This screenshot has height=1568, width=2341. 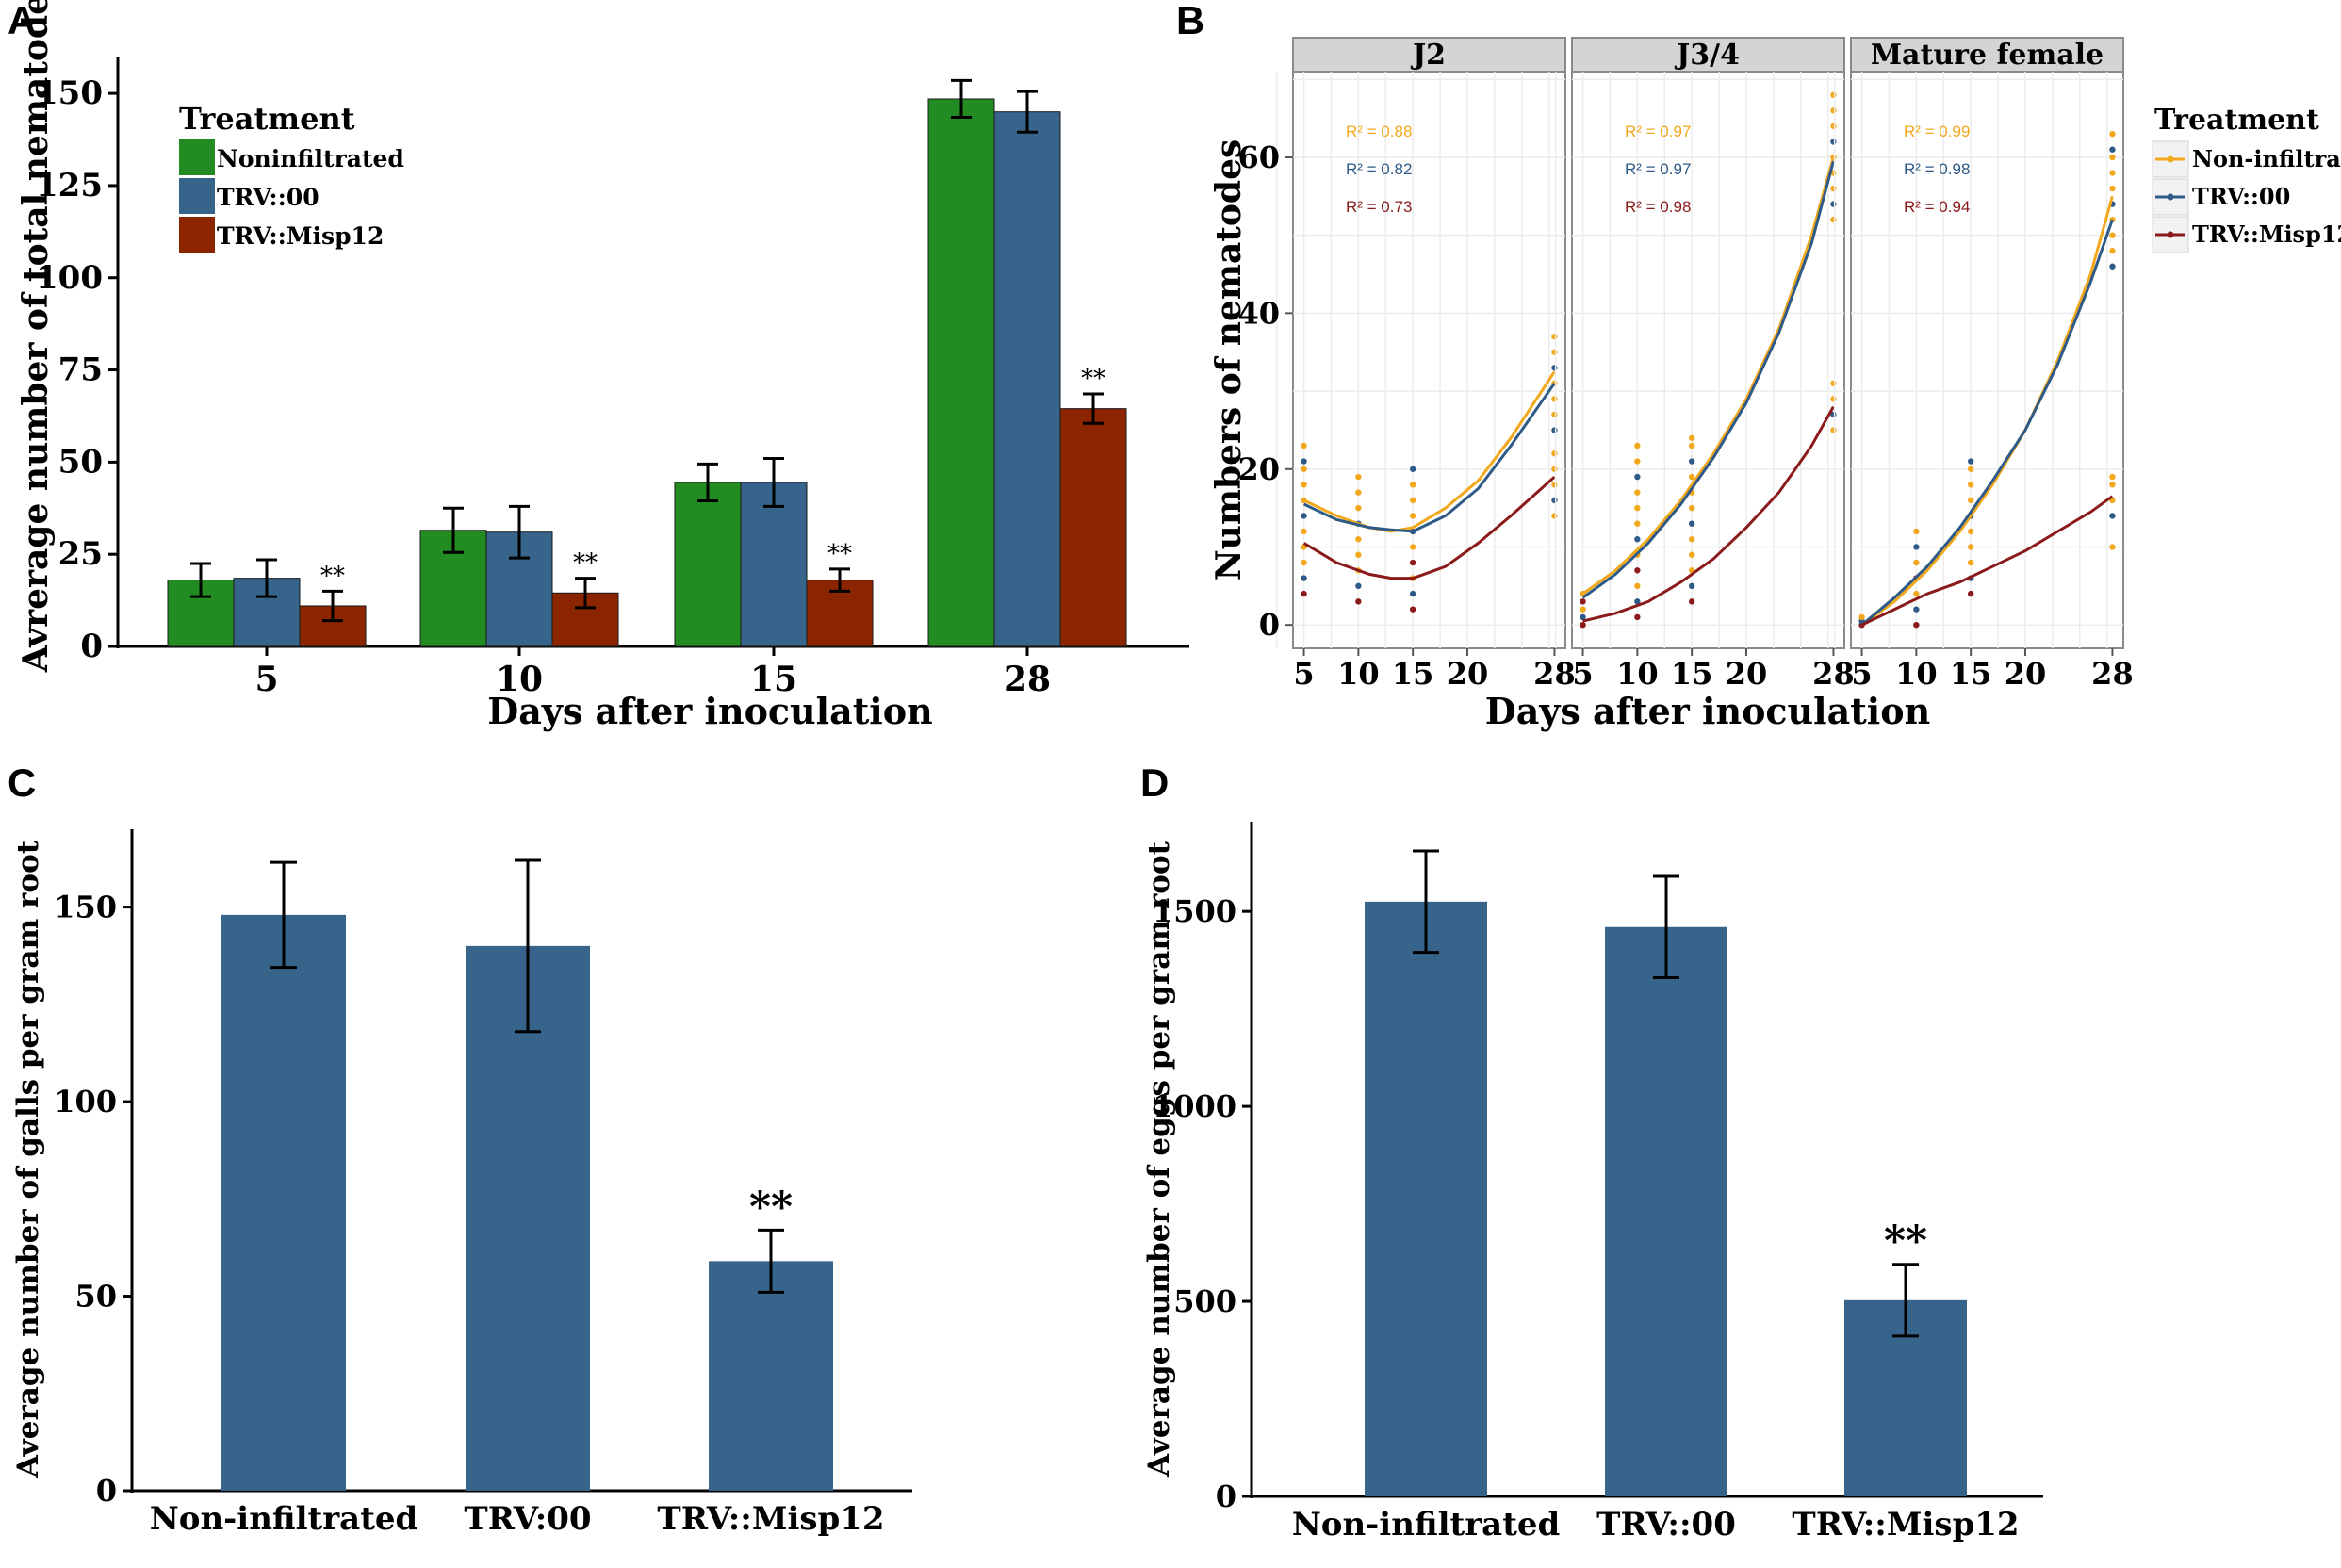 What do you see at coordinates (1190, 21) in the screenshot?
I see `panel-letter-b: B` at bounding box center [1190, 21].